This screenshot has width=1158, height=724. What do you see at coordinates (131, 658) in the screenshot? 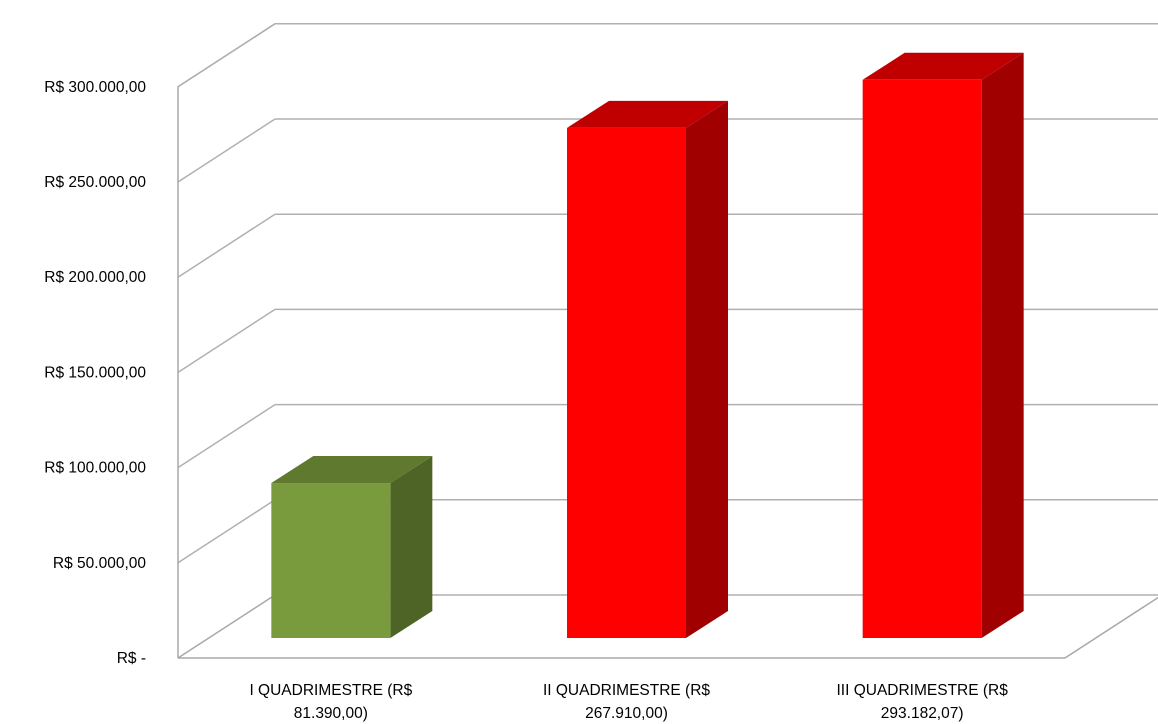
I see `y-tick-label-0: R$ -` at bounding box center [131, 658].